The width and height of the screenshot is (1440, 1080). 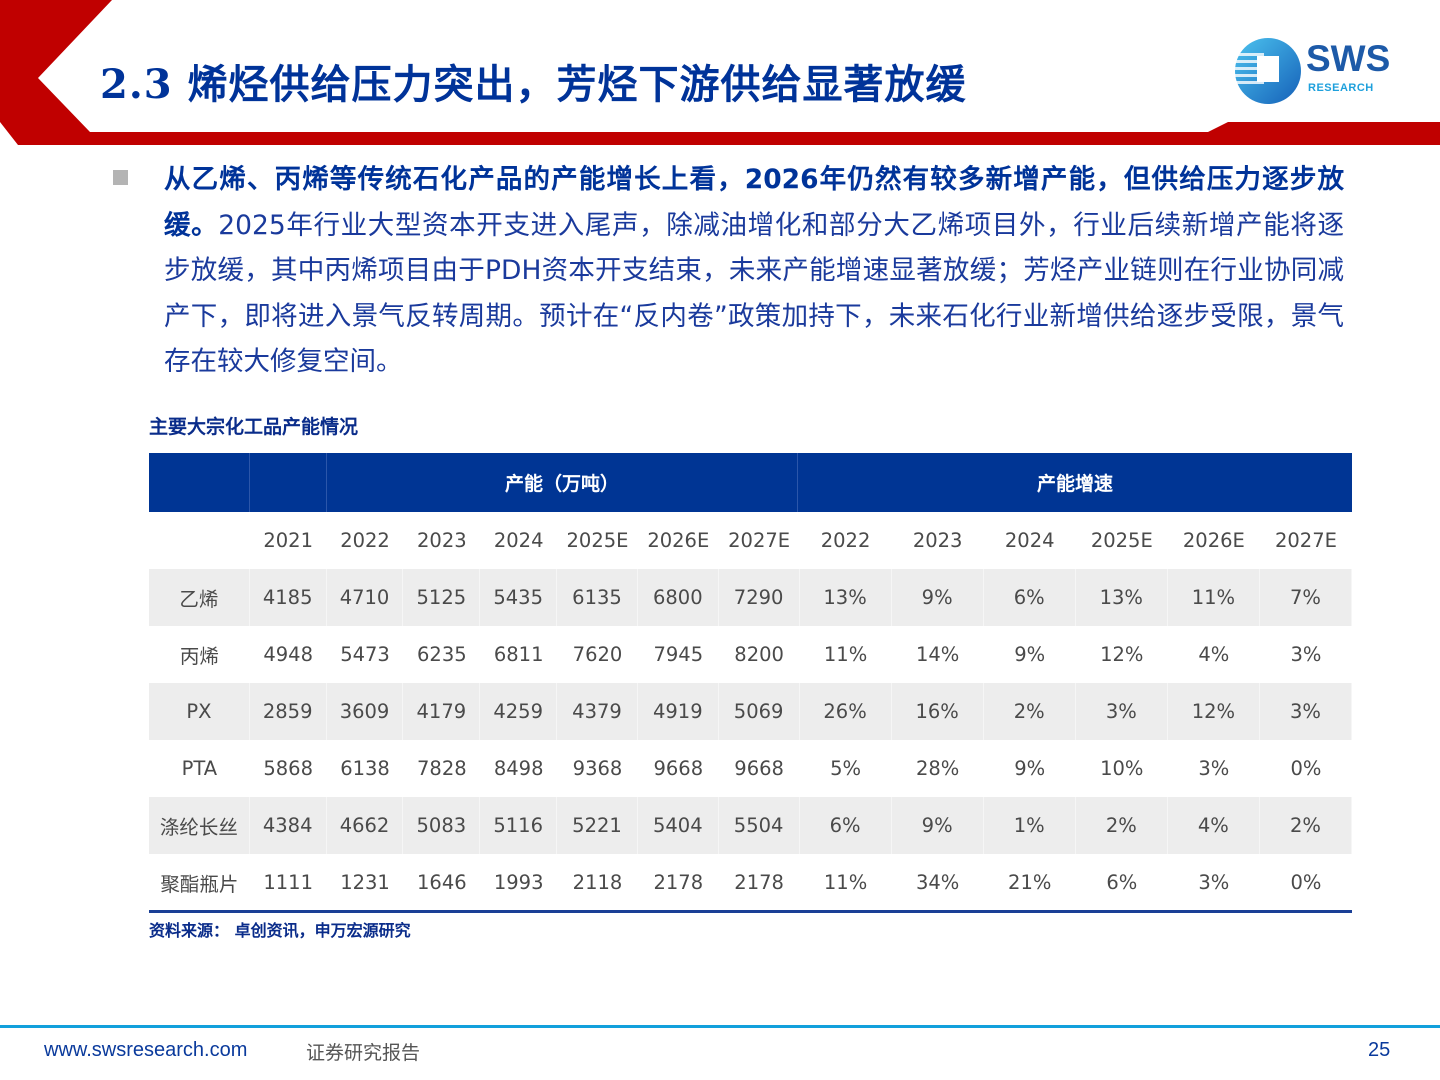 I want to click on growth-cell: 4%, so click(x=1214, y=825).